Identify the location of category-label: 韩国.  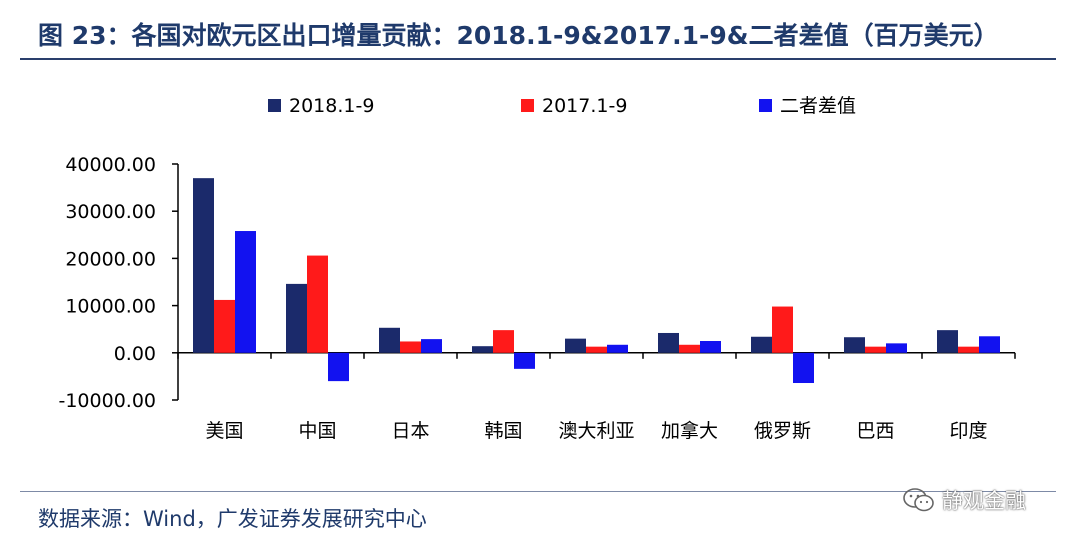
(503, 431).